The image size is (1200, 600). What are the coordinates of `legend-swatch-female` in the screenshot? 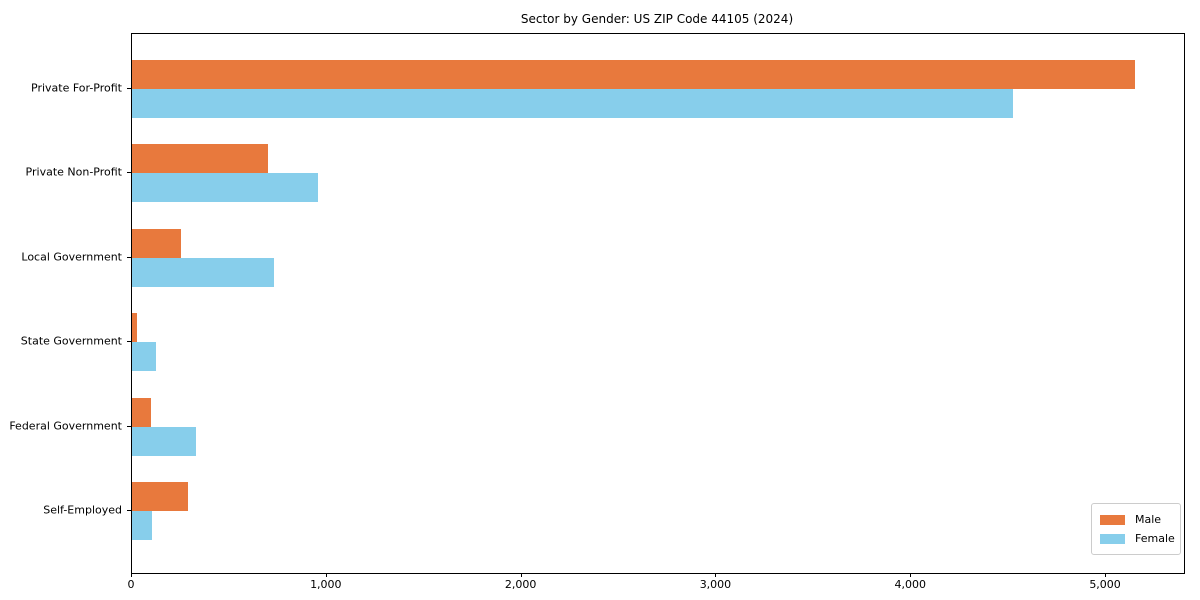 It's located at (1112, 538).